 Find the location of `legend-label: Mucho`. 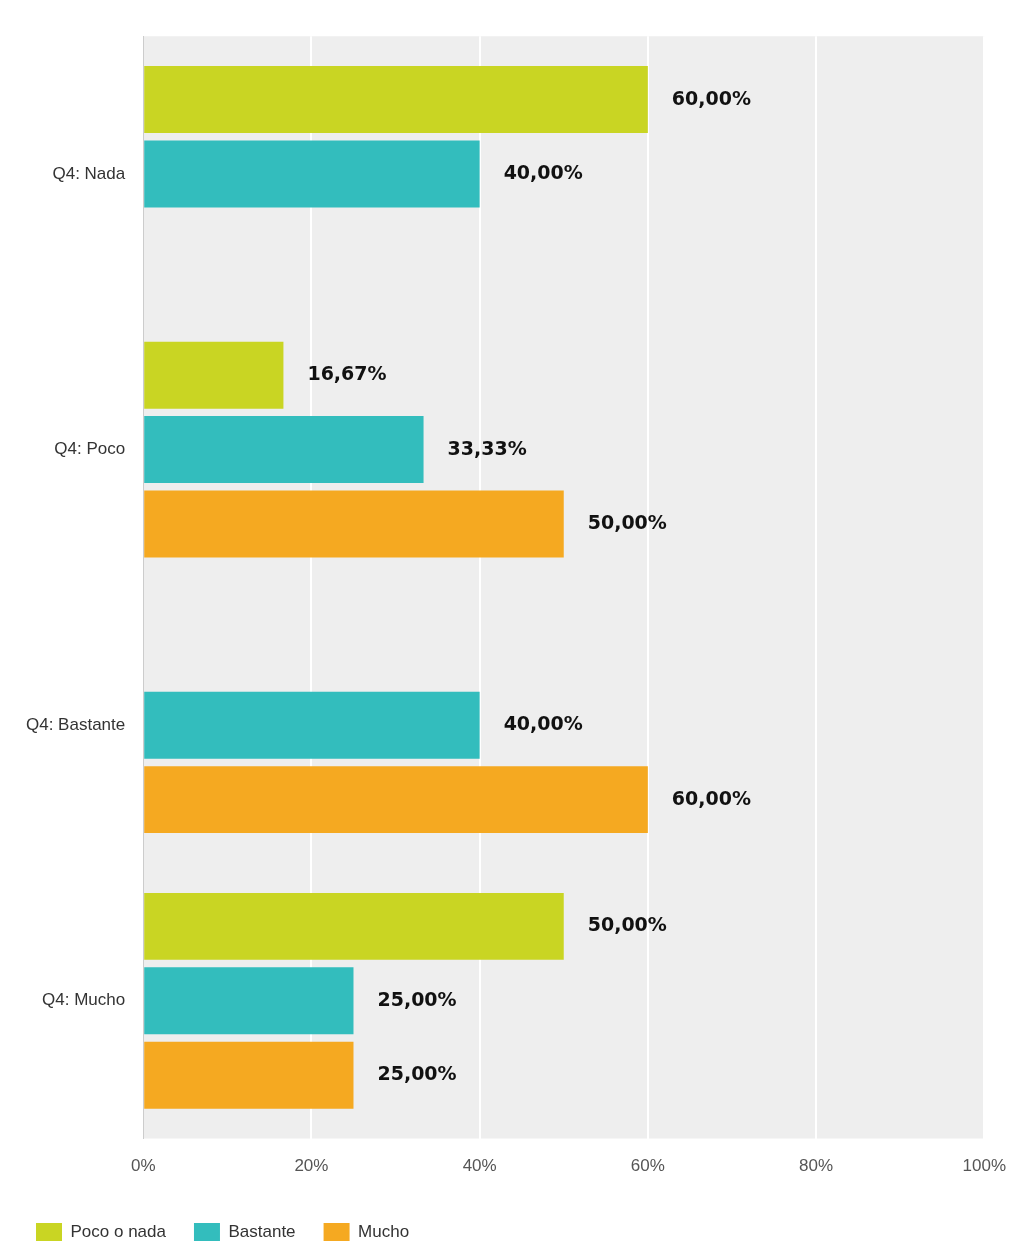

legend-label: Mucho is located at coordinates (384, 1231).